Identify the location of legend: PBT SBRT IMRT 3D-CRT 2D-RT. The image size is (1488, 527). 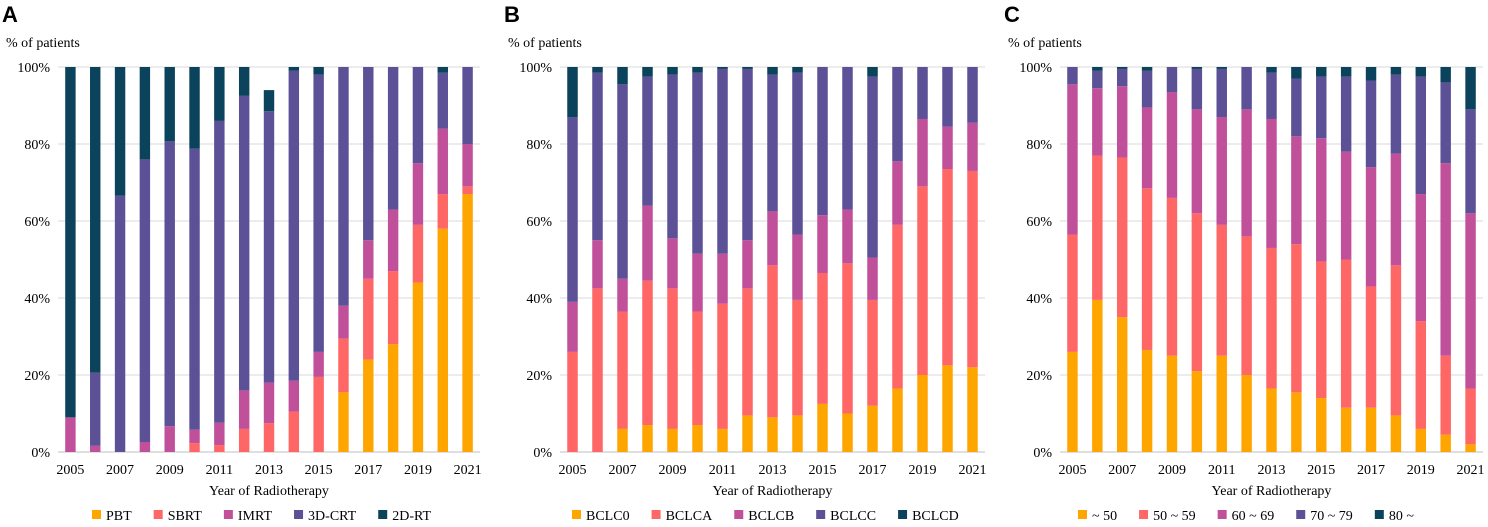
(261, 516).